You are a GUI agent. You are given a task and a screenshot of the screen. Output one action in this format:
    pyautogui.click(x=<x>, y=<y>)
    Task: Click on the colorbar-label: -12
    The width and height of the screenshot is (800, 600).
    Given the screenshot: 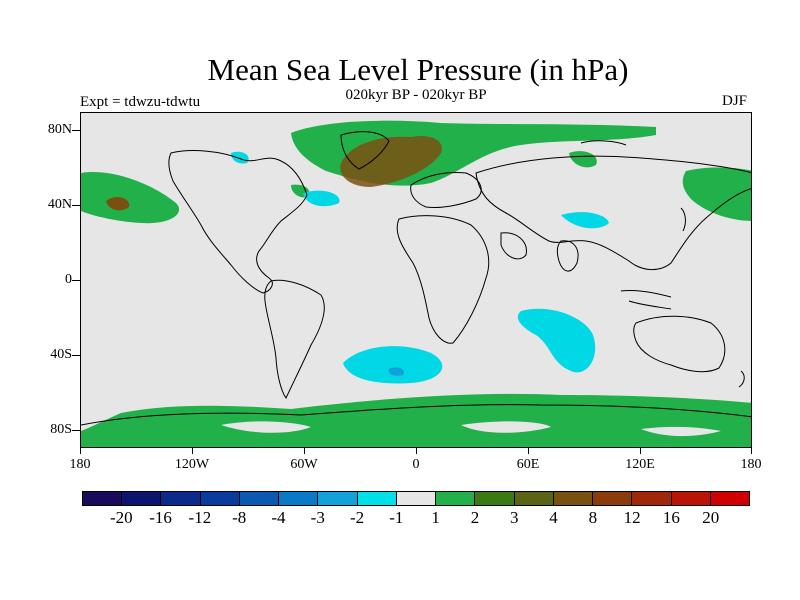 What is the action you would take?
    pyautogui.click(x=200, y=517)
    